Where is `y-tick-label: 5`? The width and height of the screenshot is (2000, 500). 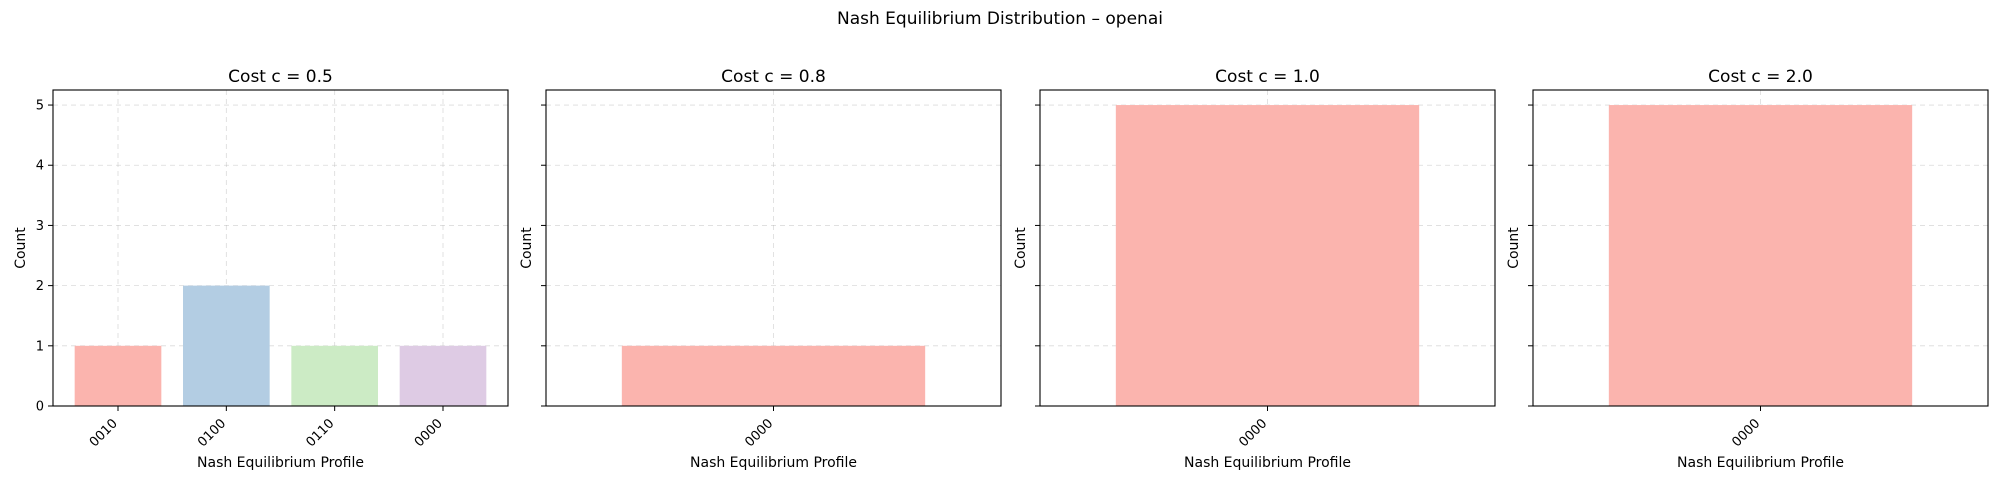 y-tick-label: 5 is located at coordinates (40, 106).